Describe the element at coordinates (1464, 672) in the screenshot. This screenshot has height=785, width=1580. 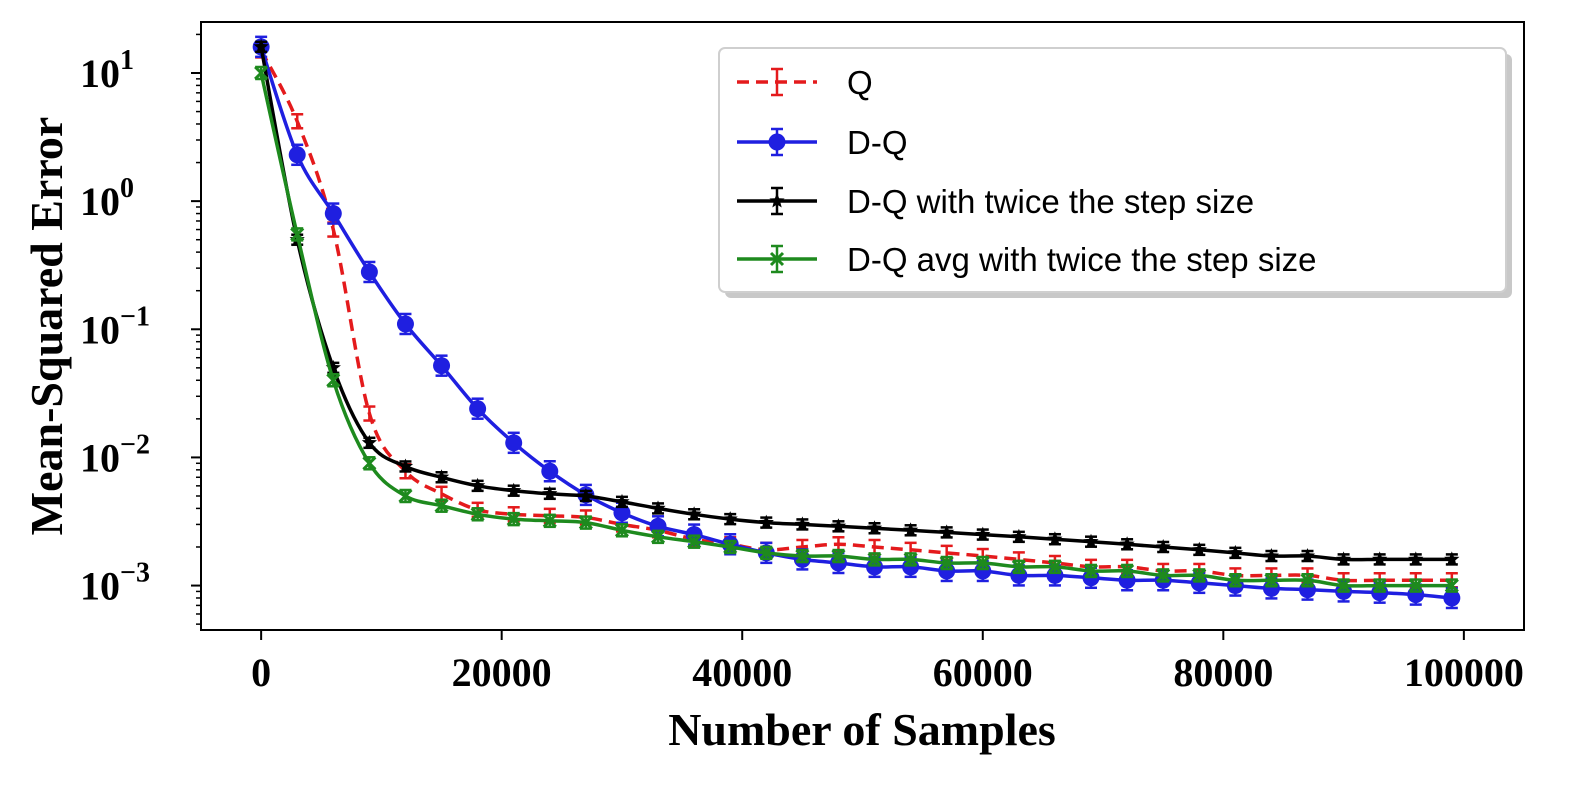
I see `x-tick-label: 100000` at that location.